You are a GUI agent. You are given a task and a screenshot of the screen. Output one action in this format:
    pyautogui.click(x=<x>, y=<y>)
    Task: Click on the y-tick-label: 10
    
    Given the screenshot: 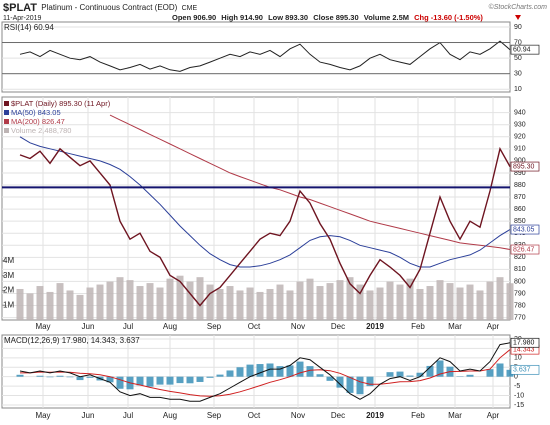 What is the action you would take?
    pyautogui.click(x=518, y=358)
    